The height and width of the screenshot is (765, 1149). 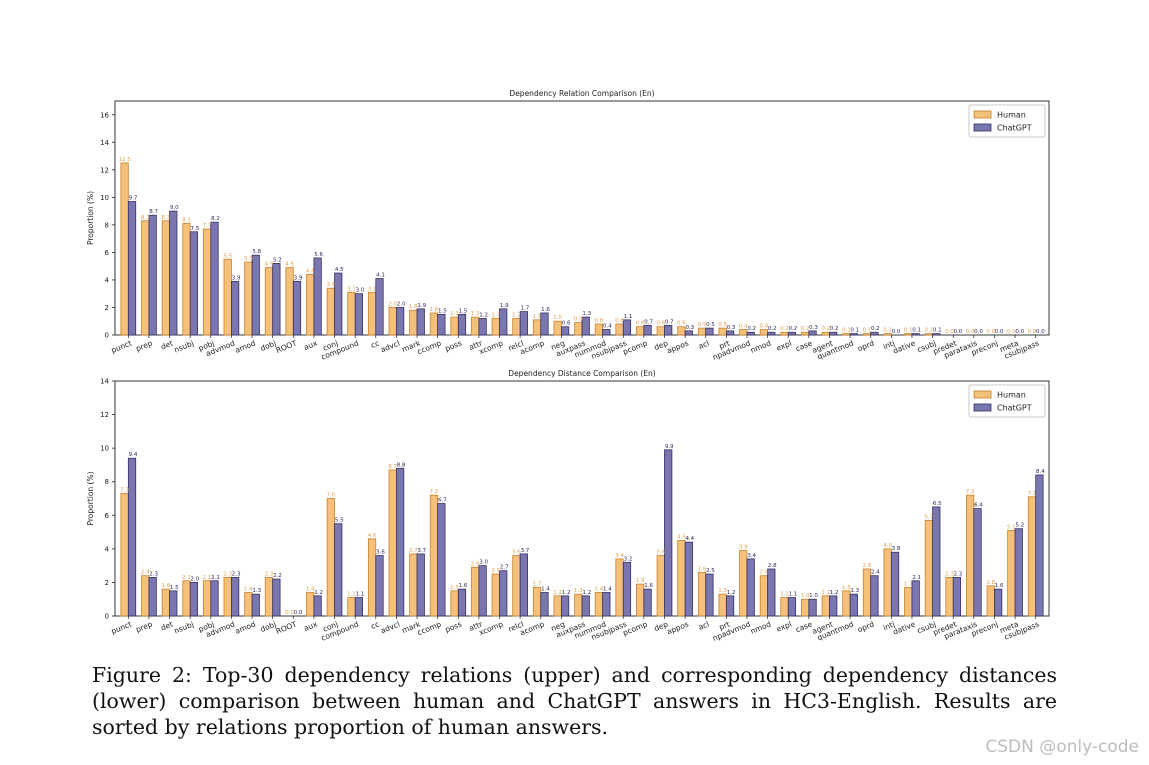 I want to click on chart2-bar-human-predet, so click(x=949, y=596).